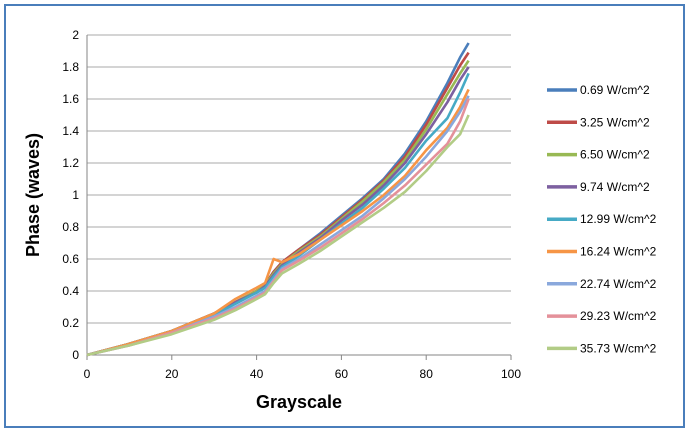 The image size is (691, 434). I want to click on y-tick-label: 0.8, so click(70, 227).